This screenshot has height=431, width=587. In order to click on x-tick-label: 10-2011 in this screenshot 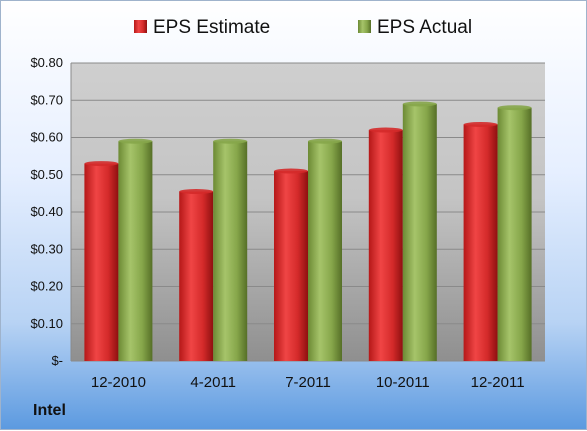, I will do `click(403, 382)`.